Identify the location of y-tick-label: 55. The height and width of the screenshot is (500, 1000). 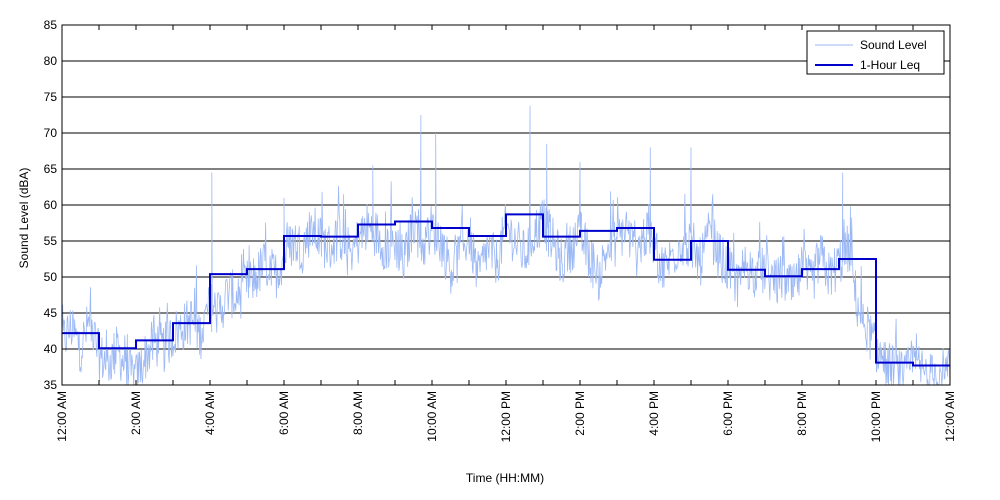
(51, 241).